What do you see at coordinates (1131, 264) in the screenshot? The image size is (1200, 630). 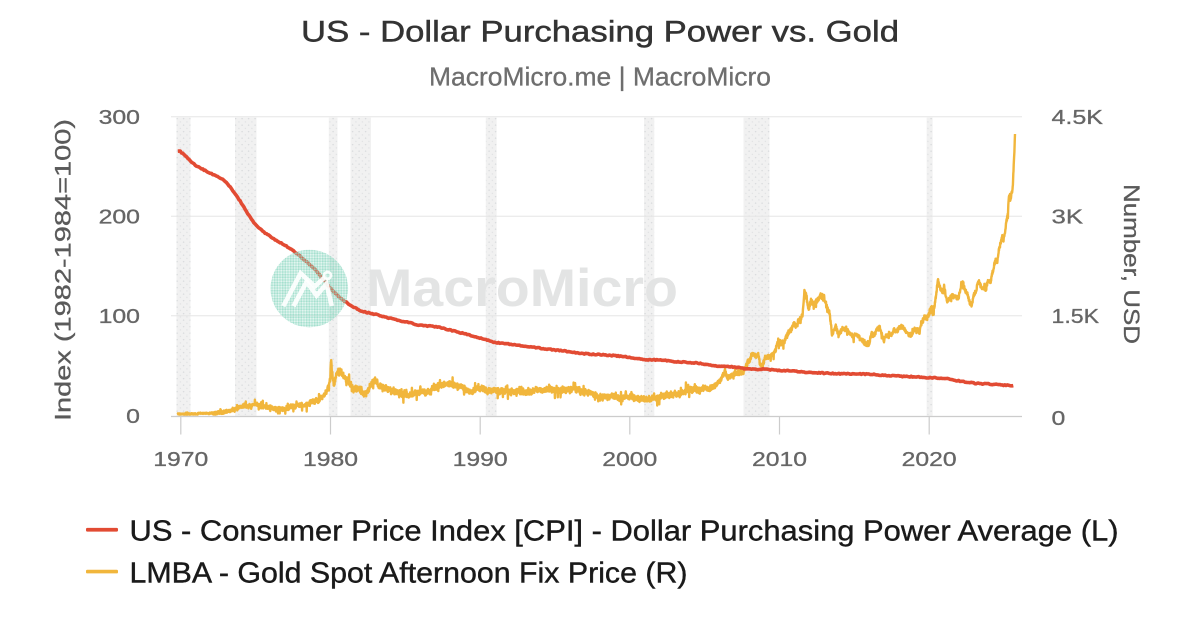 I see `svg-text: Number, USD` at bounding box center [1131, 264].